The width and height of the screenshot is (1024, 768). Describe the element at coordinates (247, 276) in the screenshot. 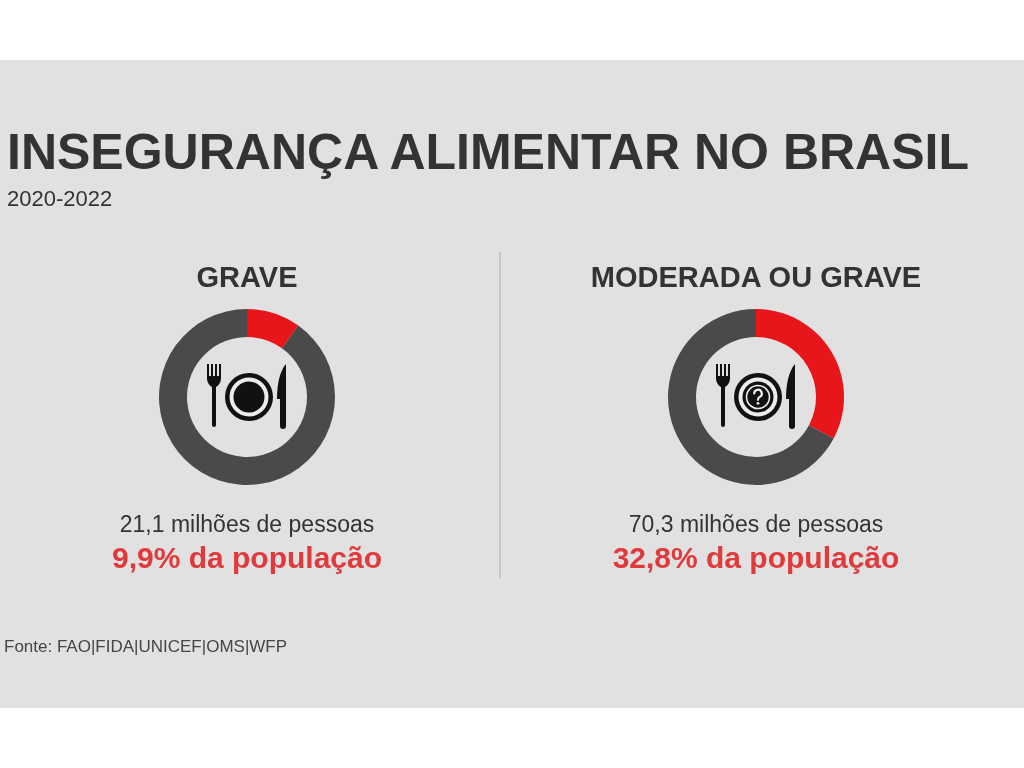

I see `chart-title: GRAVE` at that location.